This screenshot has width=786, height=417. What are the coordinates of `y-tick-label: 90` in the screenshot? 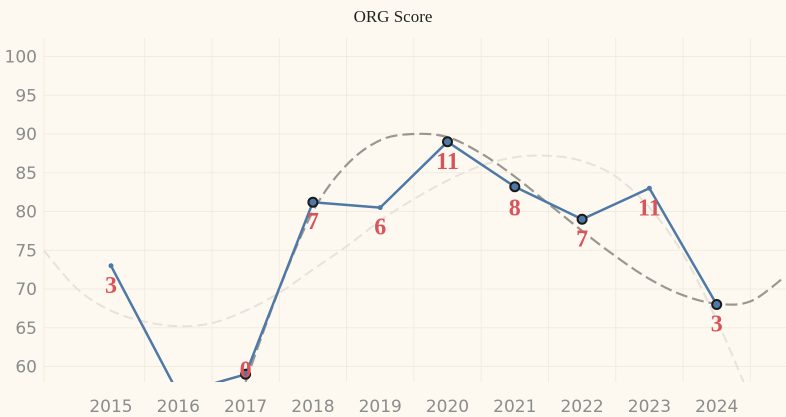 It's located at (26, 135).